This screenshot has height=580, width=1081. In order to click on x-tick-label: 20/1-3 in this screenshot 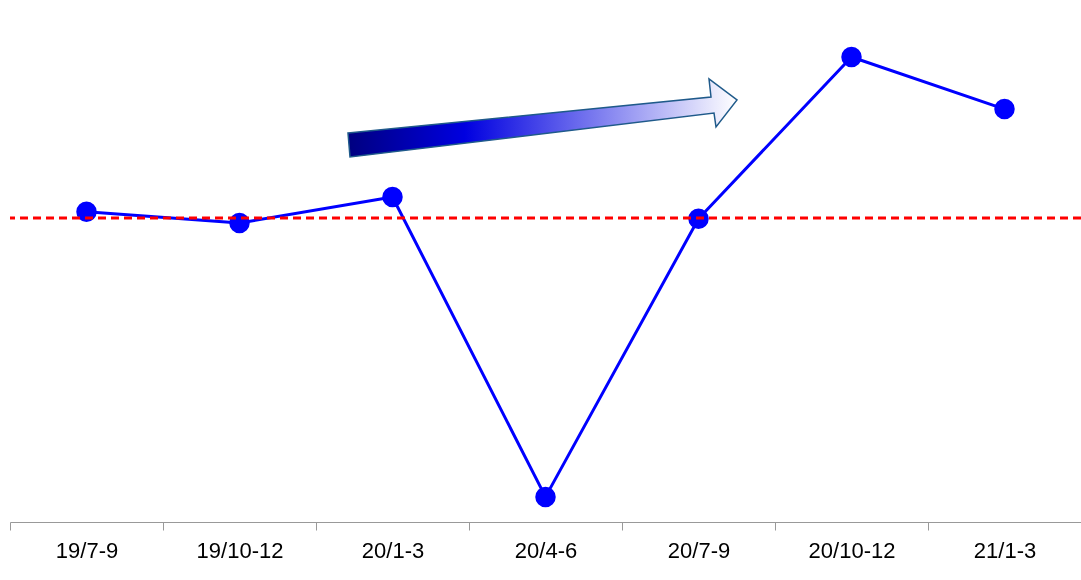, I will do `click(393, 550)`.